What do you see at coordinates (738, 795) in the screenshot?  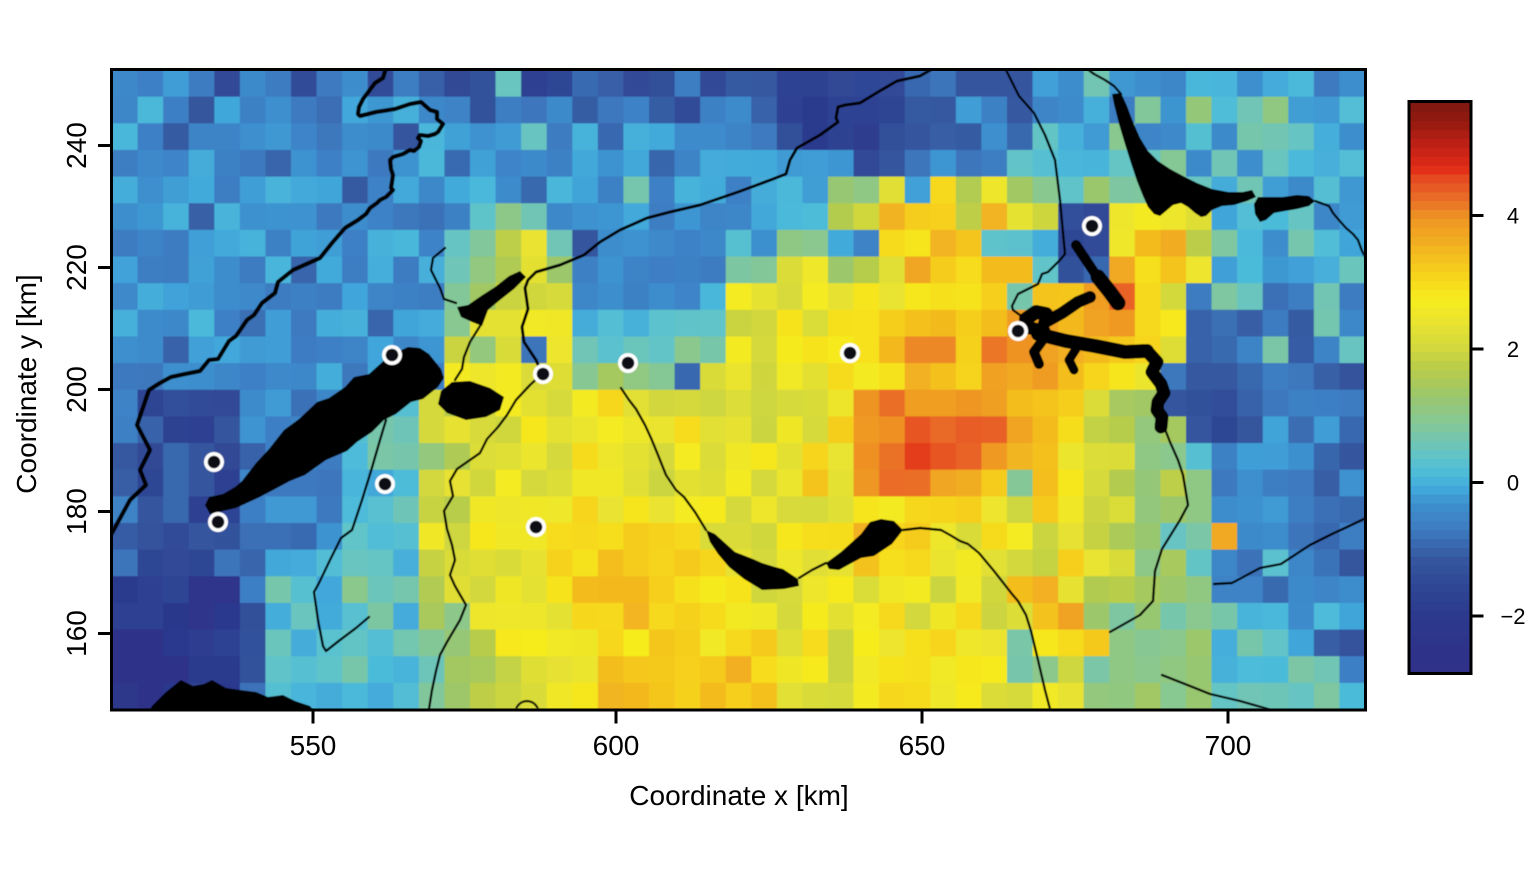 I see `svg-text: Coordinate x [km]` at bounding box center [738, 795].